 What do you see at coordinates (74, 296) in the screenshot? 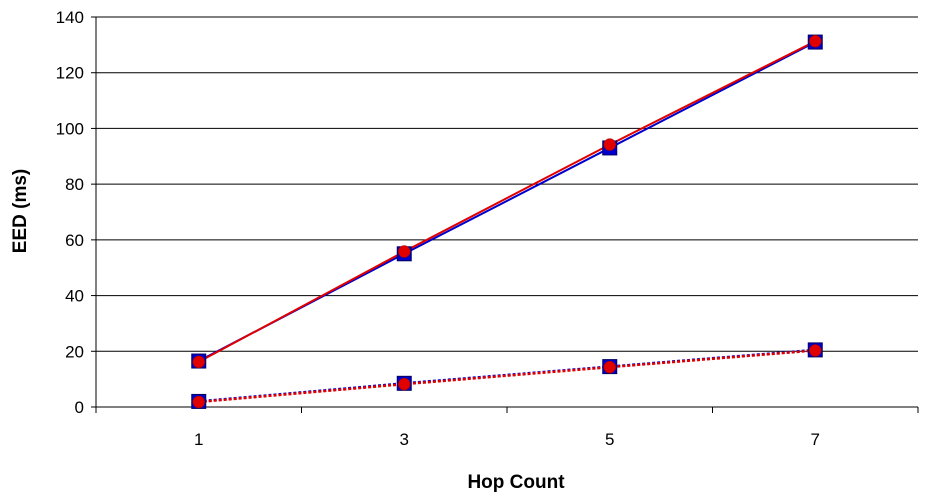
I see `y-tick-label: 40` at bounding box center [74, 296].